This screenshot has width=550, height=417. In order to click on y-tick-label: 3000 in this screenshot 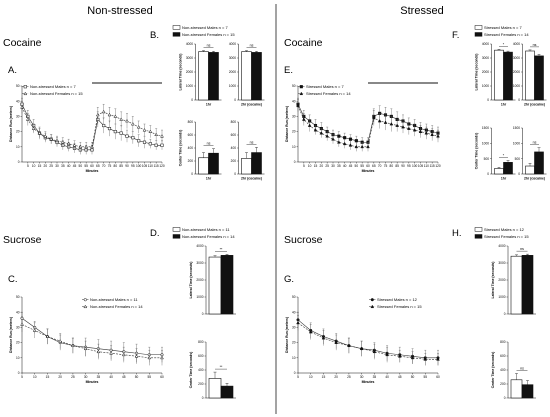, I will do `click(485, 58)`.